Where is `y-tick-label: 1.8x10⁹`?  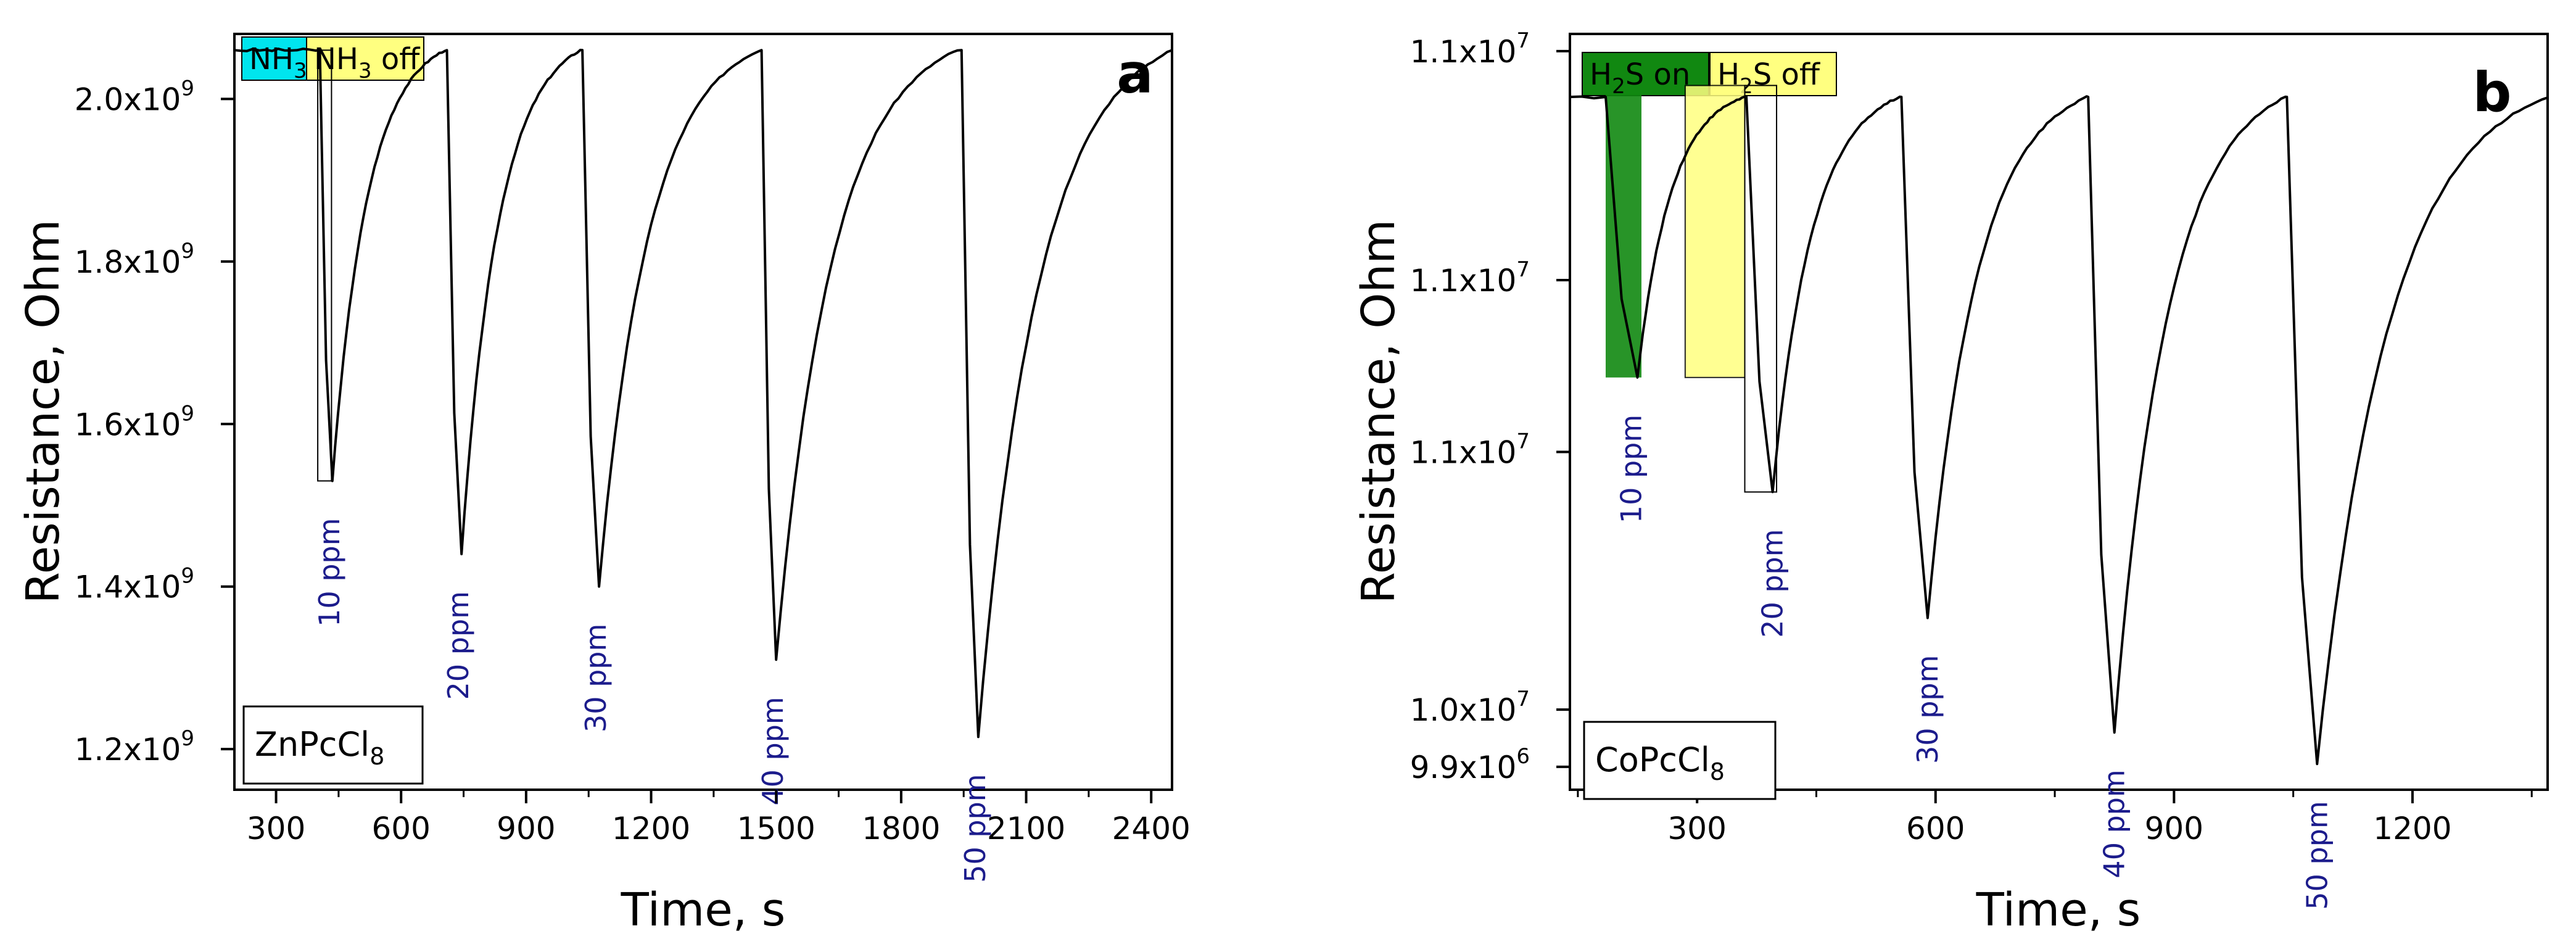 y-tick-label: 1.8x10⁹ is located at coordinates (134, 259).